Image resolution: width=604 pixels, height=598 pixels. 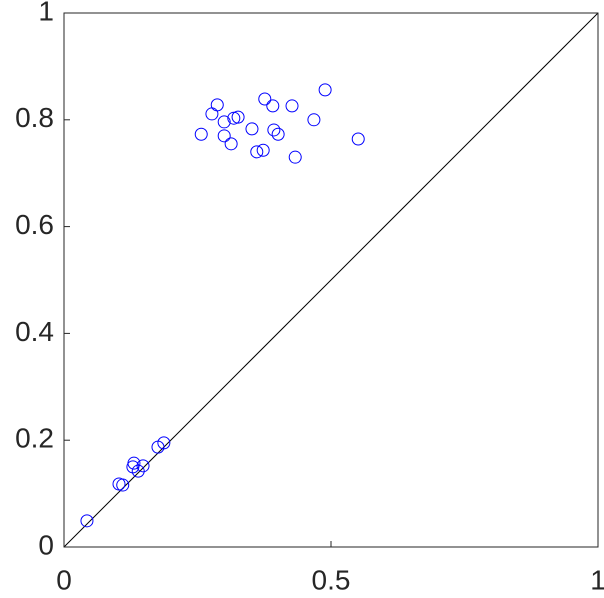 What do you see at coordinates (597, 579) in the screenshot?
I see `x-tick-label: 1` at bounding box center [597, 579].